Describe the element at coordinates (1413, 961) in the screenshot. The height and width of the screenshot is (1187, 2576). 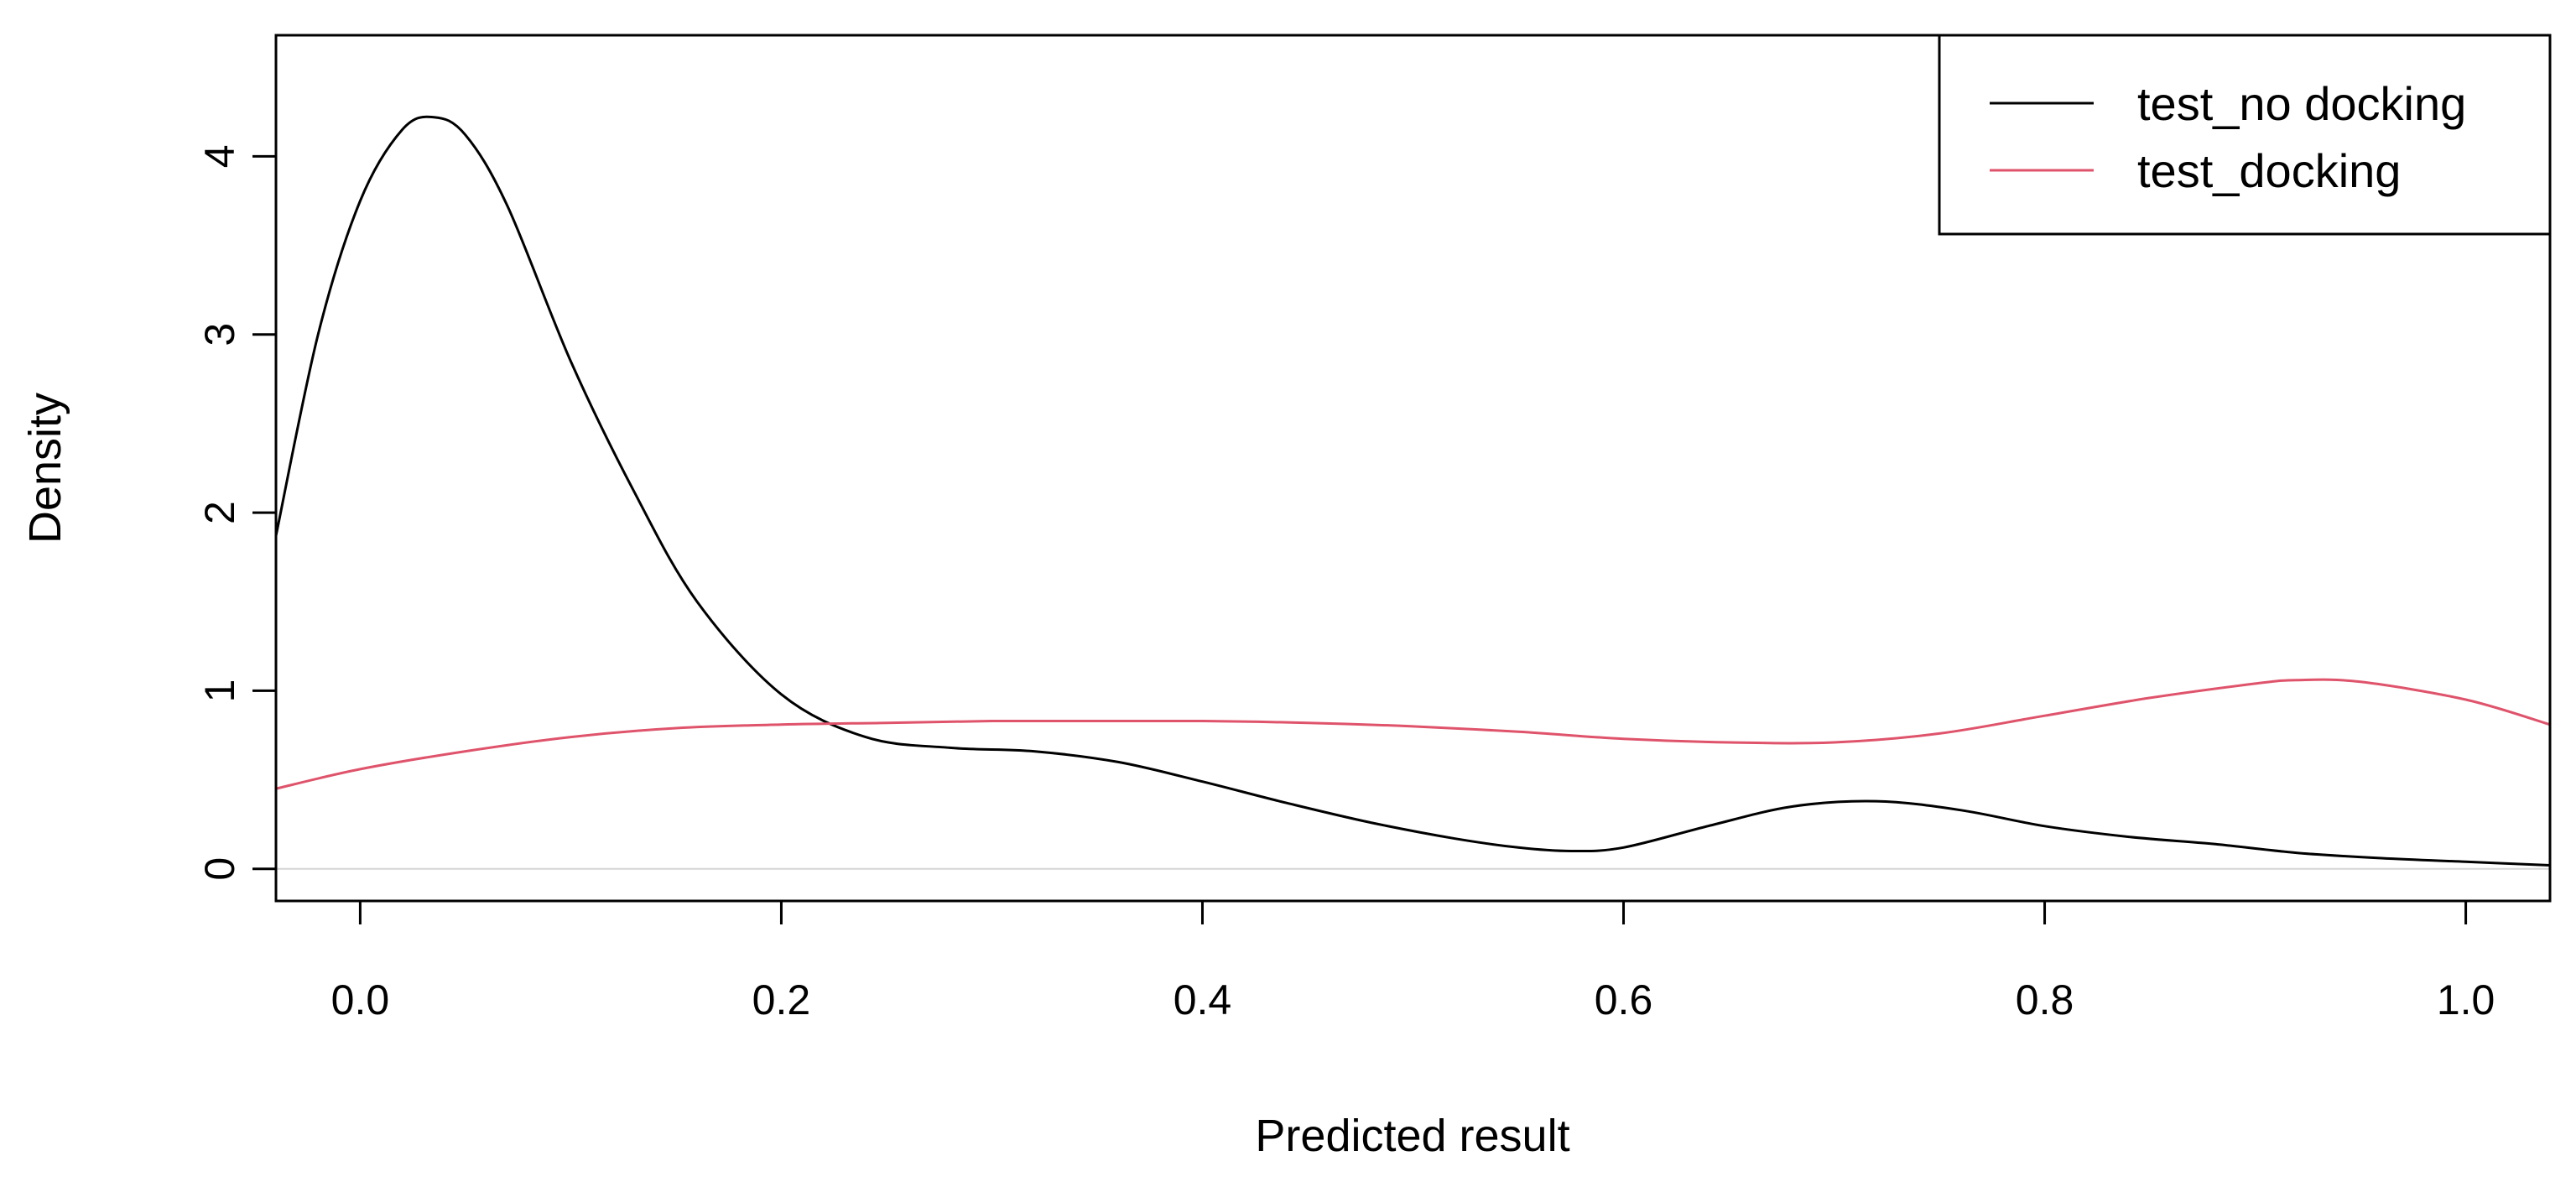
I see `x-axis: 0.0 0.2 0.4 0.6 0.8 1.0` at that location.